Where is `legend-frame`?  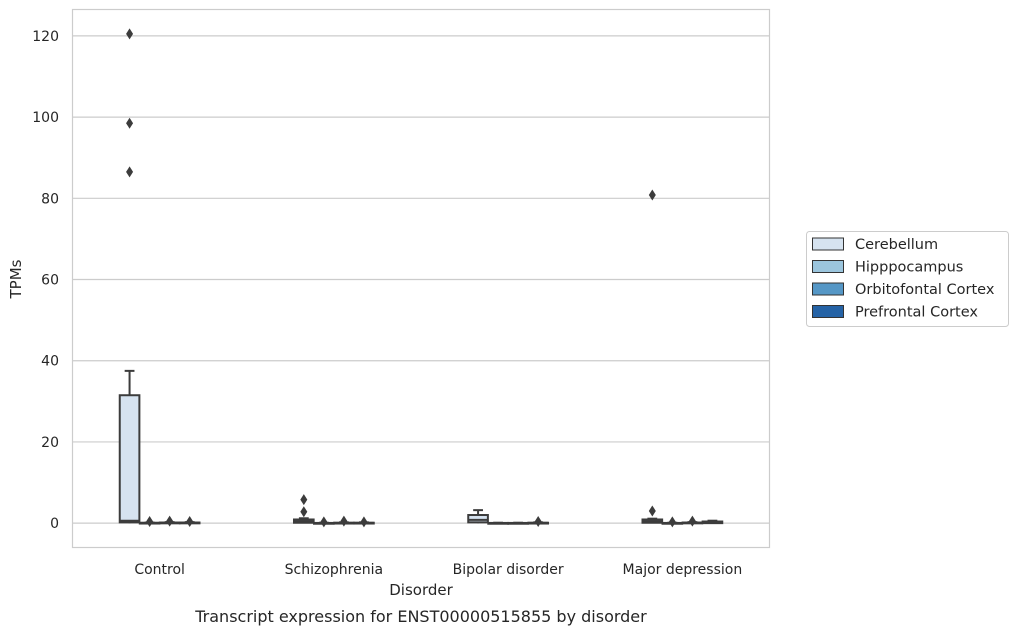
legend-frame is located at coordinates (907, 279).